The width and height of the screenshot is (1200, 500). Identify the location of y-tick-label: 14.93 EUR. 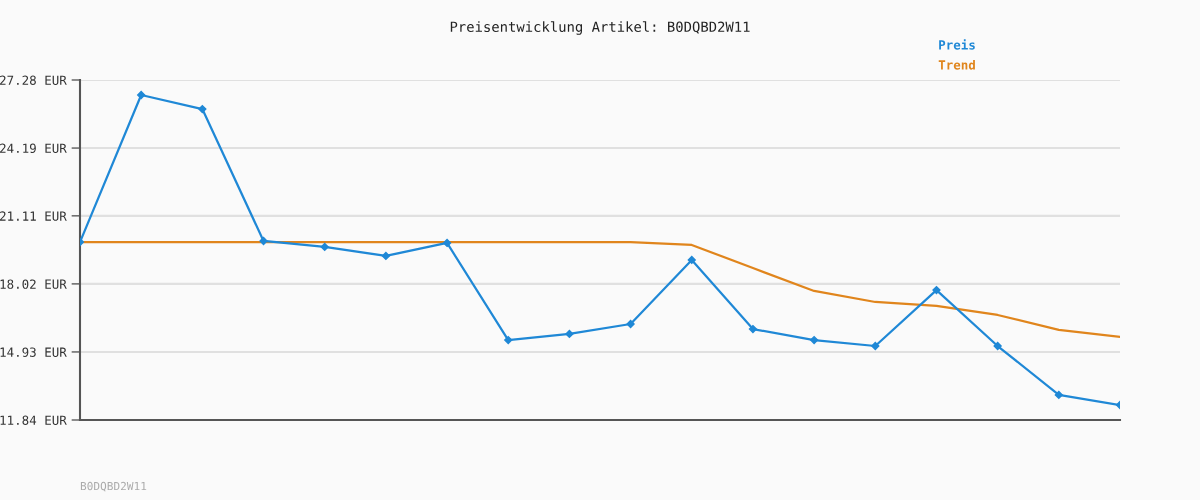
(33, 352).